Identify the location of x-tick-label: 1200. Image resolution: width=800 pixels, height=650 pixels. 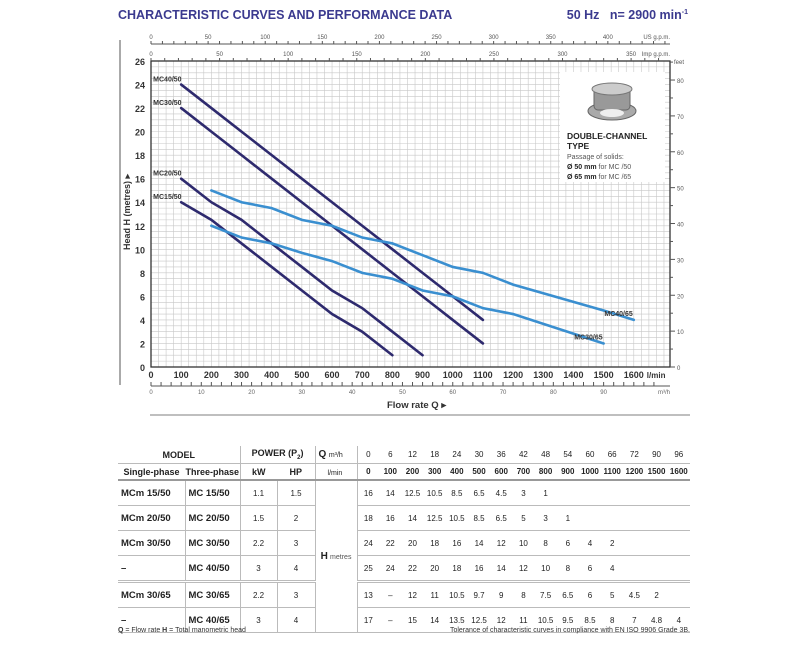
(513, 375).